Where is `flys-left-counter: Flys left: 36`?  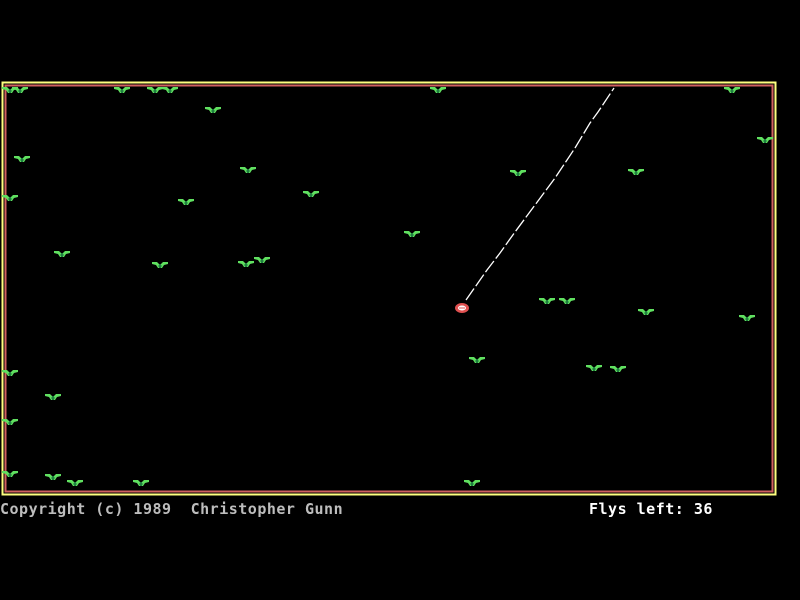
flys-left-counter: Flys left: 36 is located at coordinates (651, 509).